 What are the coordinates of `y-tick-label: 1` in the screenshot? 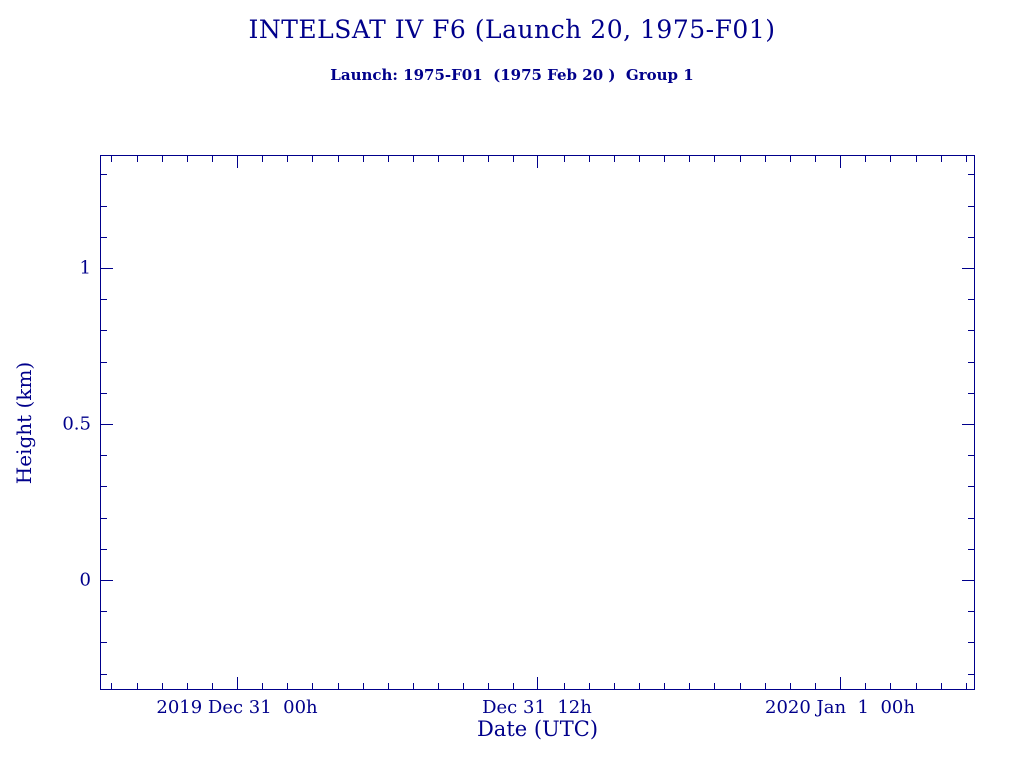 It's located at (85, 268).